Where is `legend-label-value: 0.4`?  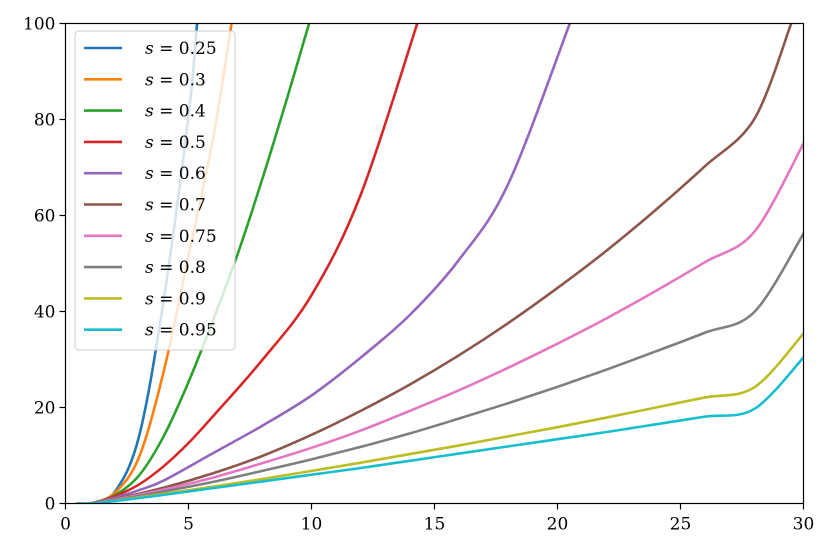 legend-label-value: 0.4 is located at coordinates (192, 112).